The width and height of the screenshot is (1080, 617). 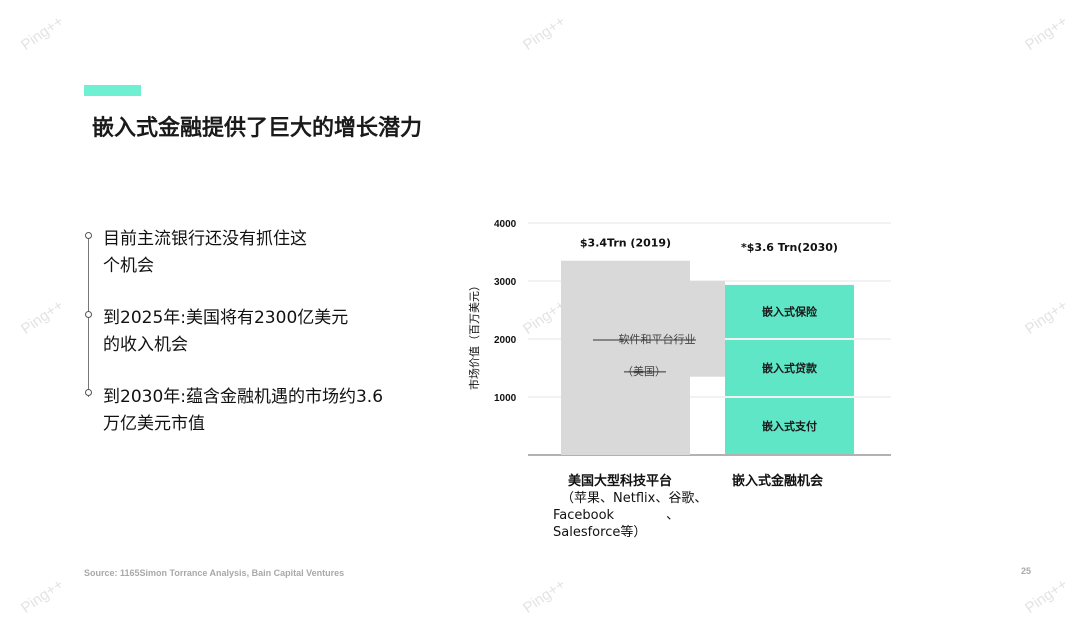 I want to click on bullet-line: 个机会, so click(x=128, y=266).